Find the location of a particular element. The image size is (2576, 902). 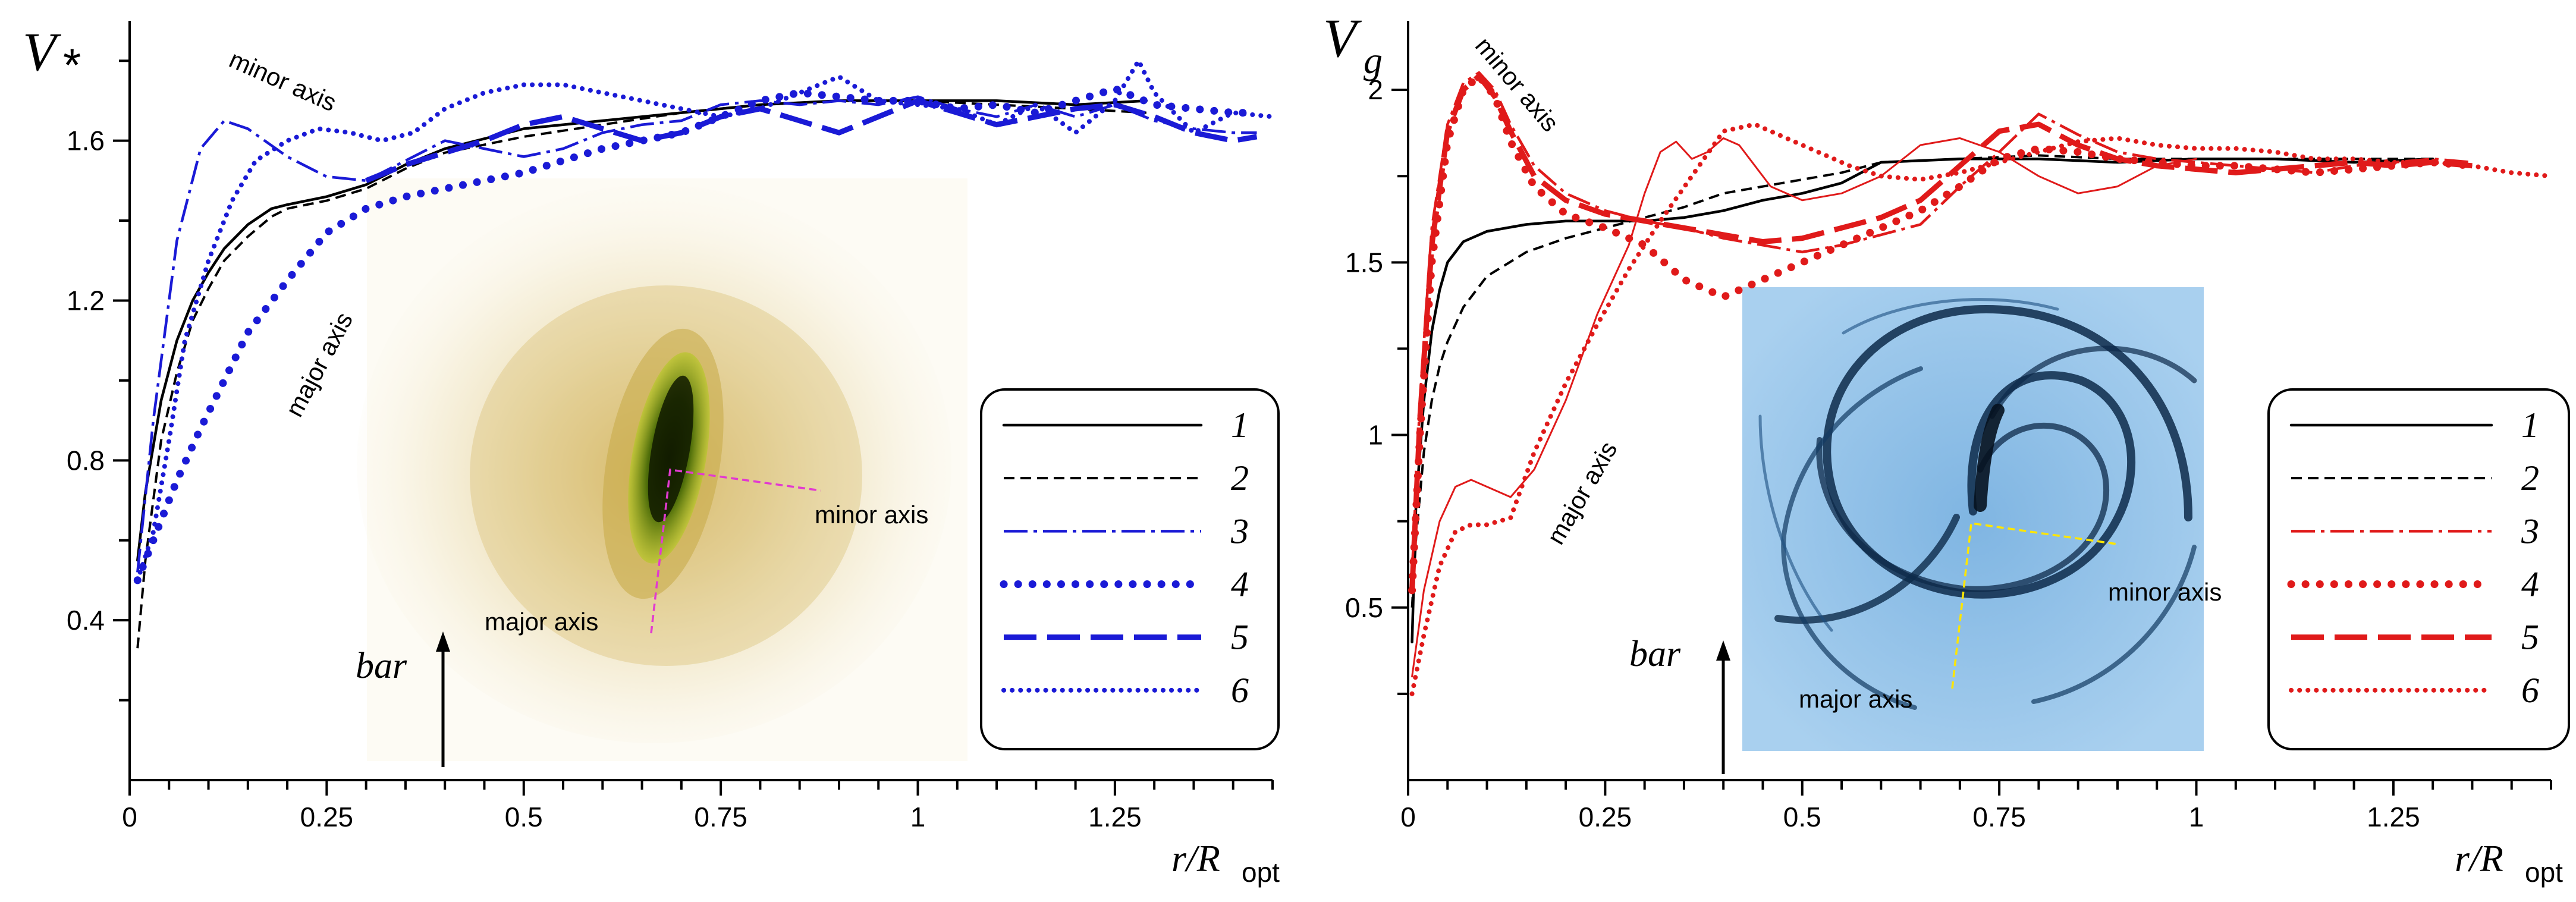

left-annotations: minor axis major axis is located at coordinates (291, 234).